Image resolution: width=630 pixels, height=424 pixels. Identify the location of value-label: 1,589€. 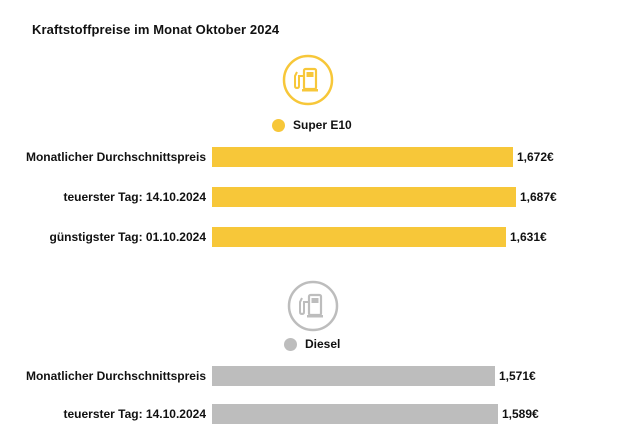
(520, 414).